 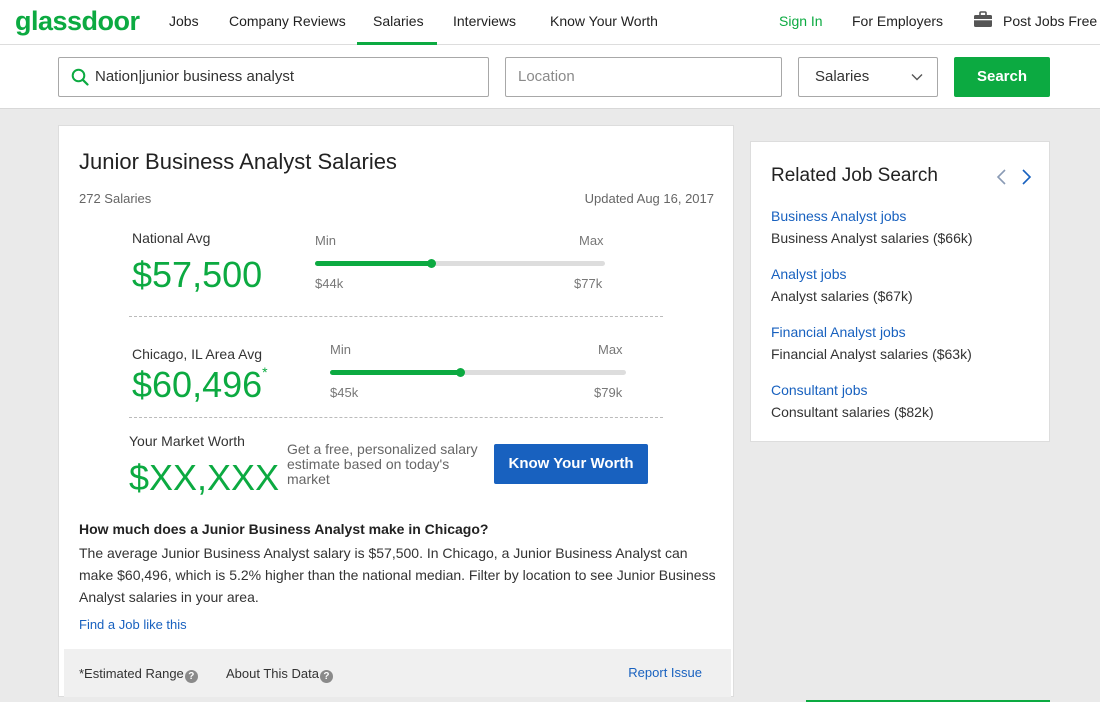 What do you see at coordinates (842, 296) in the screenshot?
I see `related-salary: Analyst salaries ($67k)` at bounding box center [842, 296].